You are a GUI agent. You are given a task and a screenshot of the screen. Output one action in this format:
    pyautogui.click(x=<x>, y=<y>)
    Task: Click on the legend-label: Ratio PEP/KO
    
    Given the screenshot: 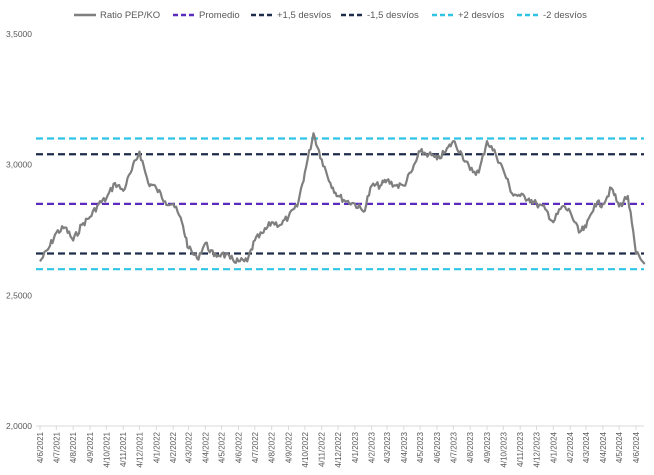 What is the action you would take?
    pyautogui.click(x=130, y=15)
    